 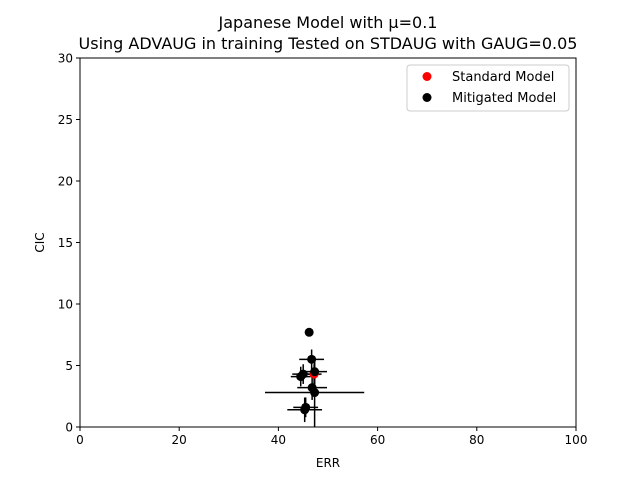 I want to click on y-tick-label: 10, so click(x=65, y=305).